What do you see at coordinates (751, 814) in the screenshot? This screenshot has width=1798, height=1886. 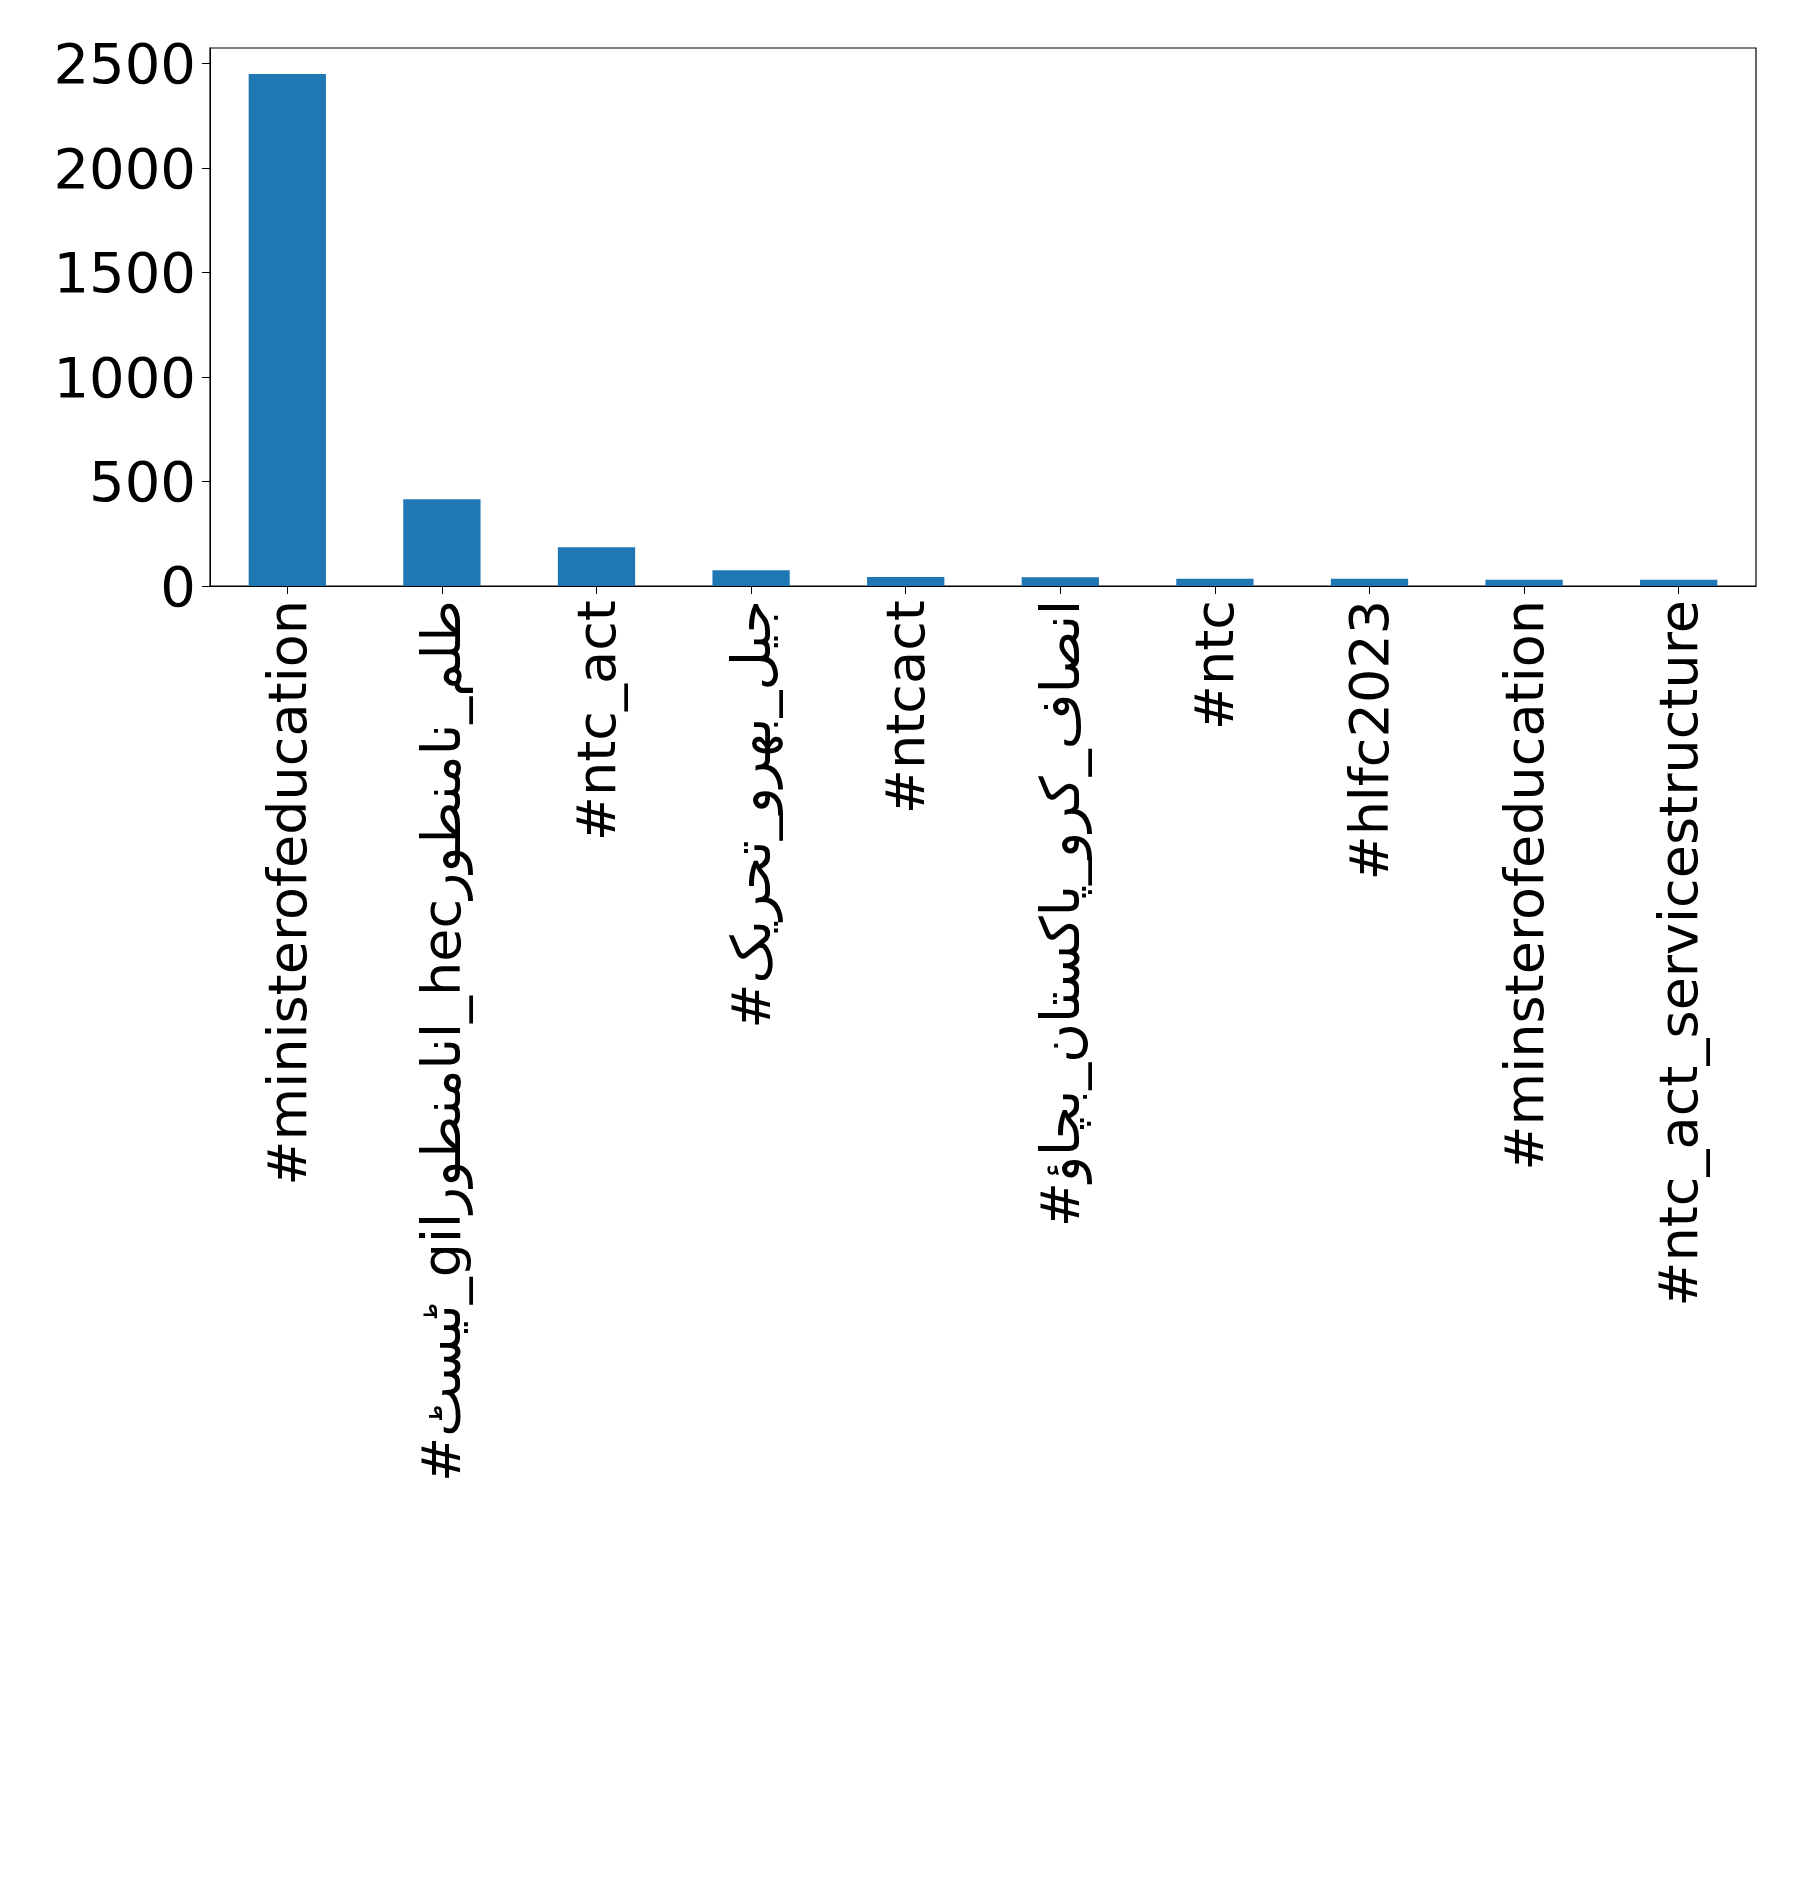 I see `x-tick-label: #جیل_بھرو_تحریک` at bounding box center [751, 814].